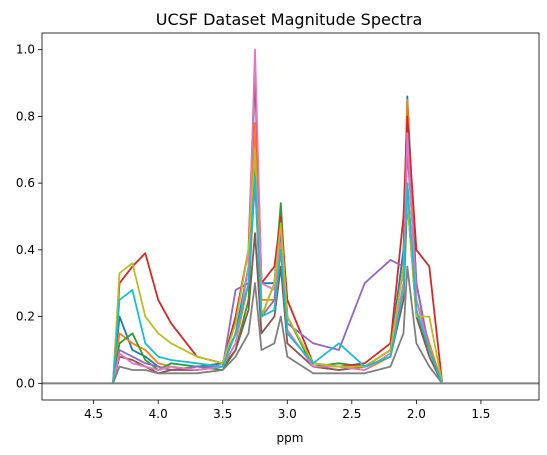 This screenshot has height=455, width=547. What do you see at coordinates (287, 414) in the screenshot?
I see `x-tick-label: 3.0` at bounding box center [287, 414].